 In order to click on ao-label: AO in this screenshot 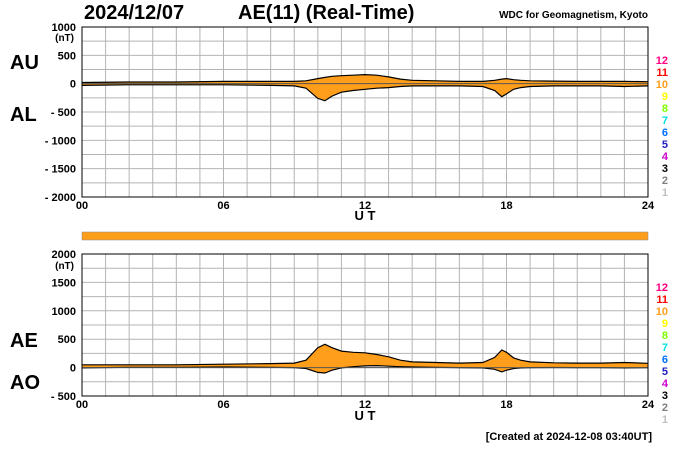, I will do `click(25, 383)`.